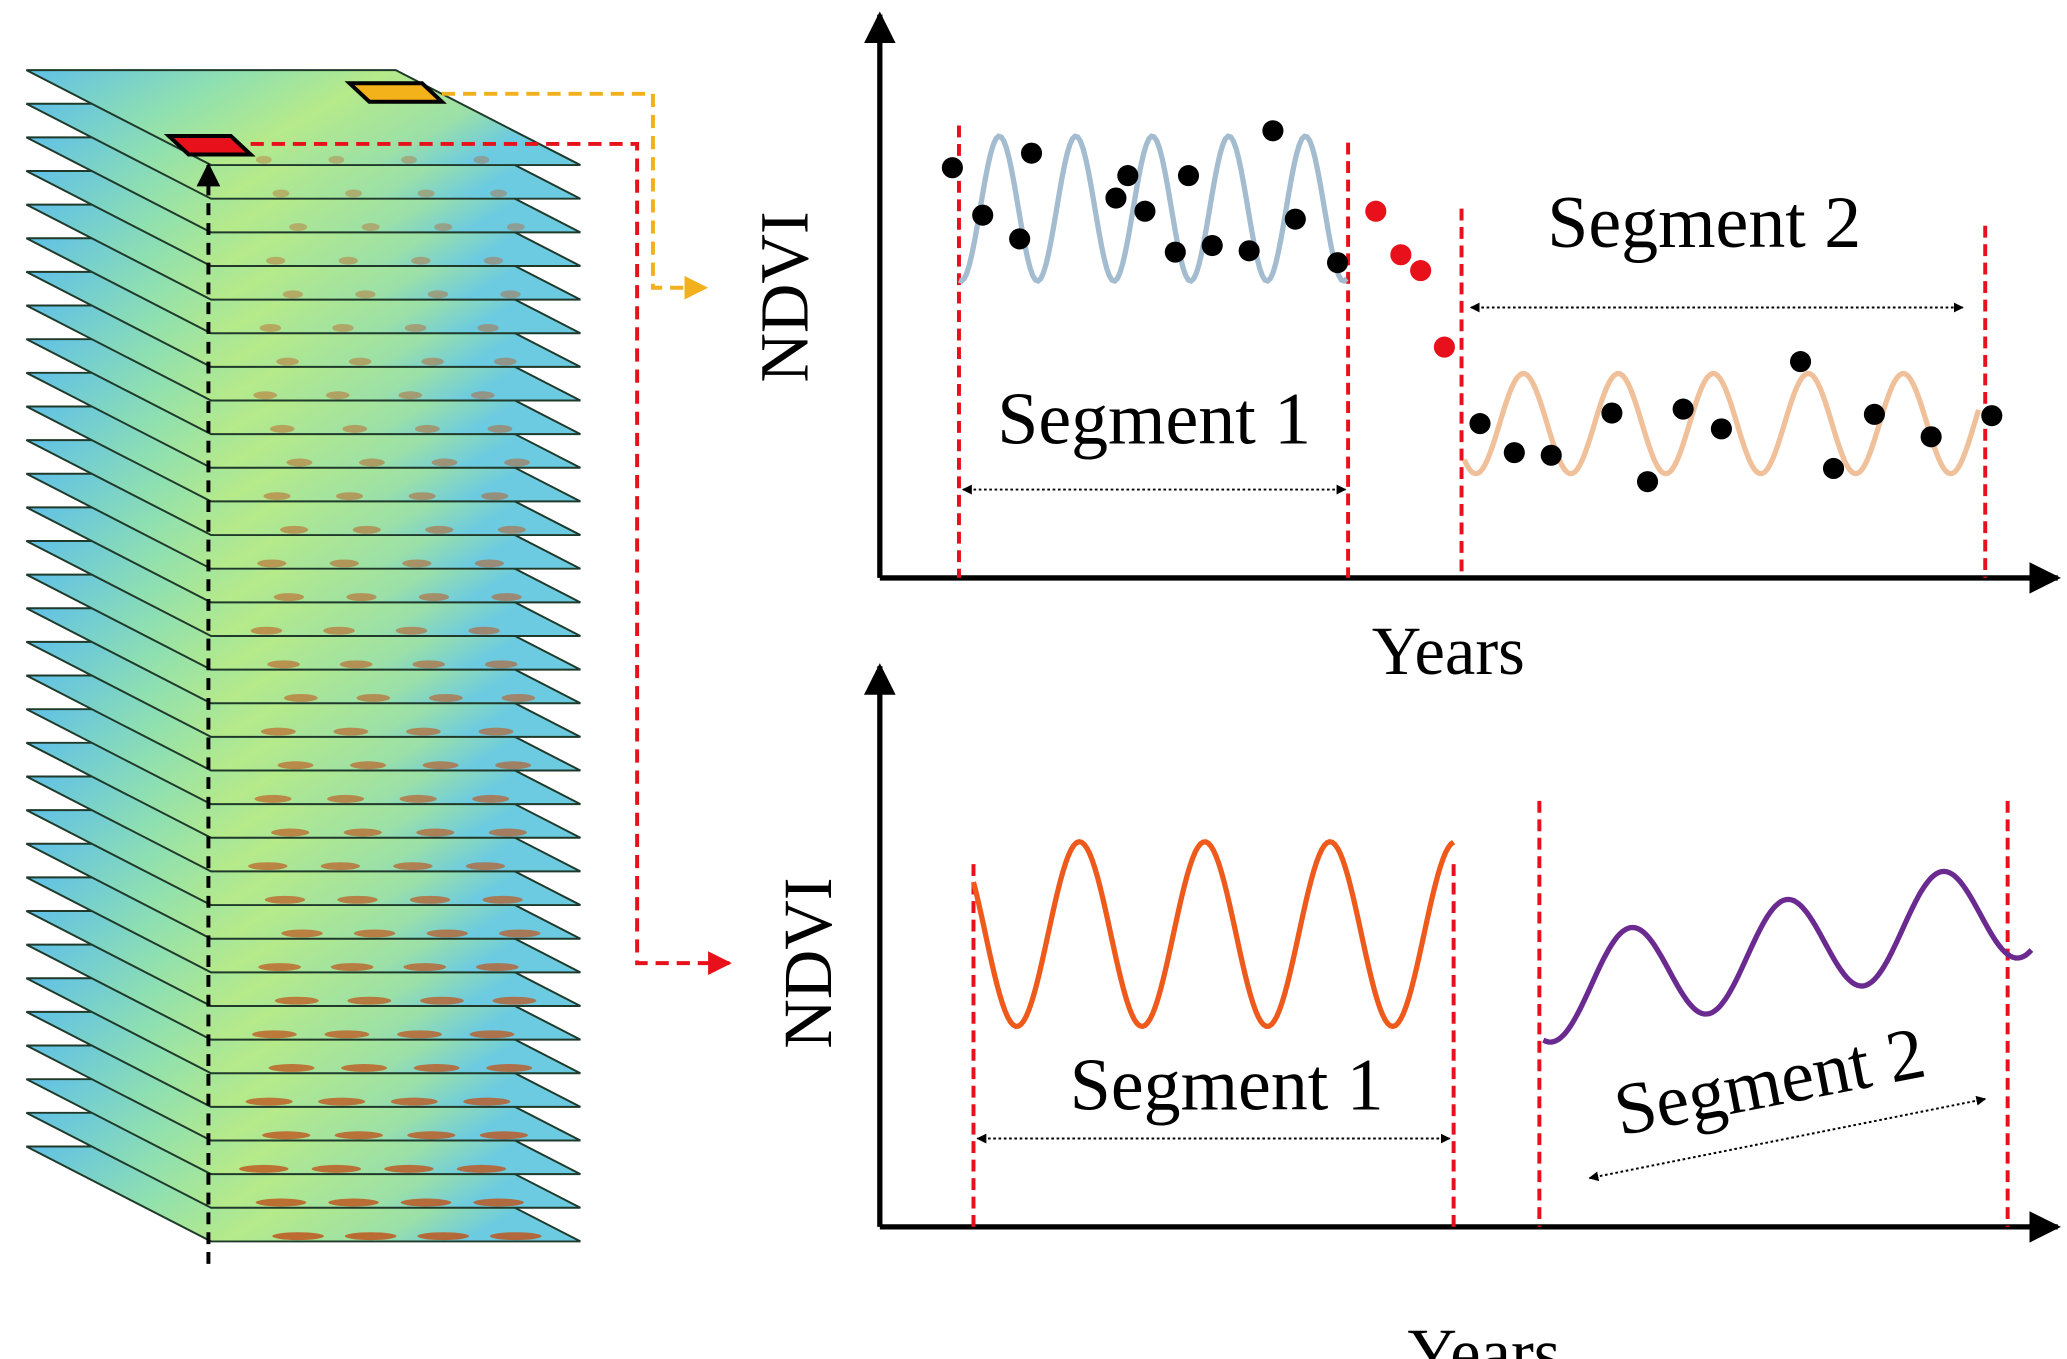 The image size is (2067, 1359). I want to click on y-axis-label: NDVI, so click(808, 962).